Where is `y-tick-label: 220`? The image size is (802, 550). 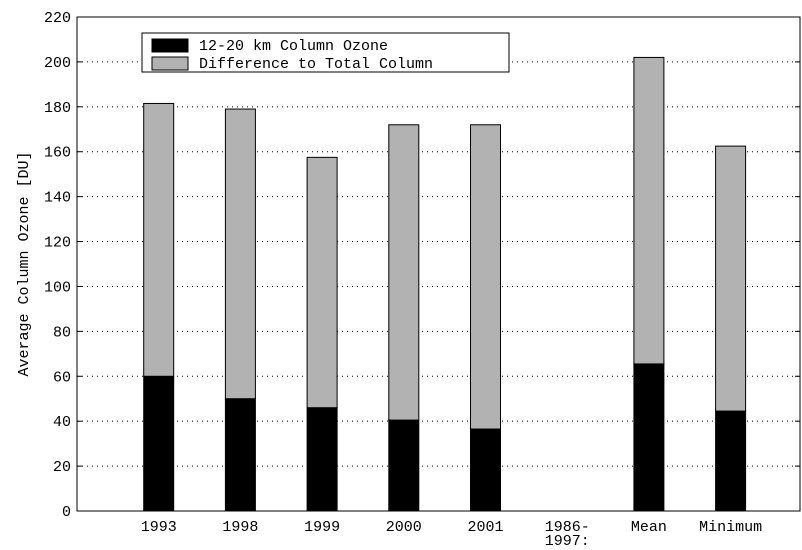 y-tick-label: 220 is located at coordinates (57, 18).